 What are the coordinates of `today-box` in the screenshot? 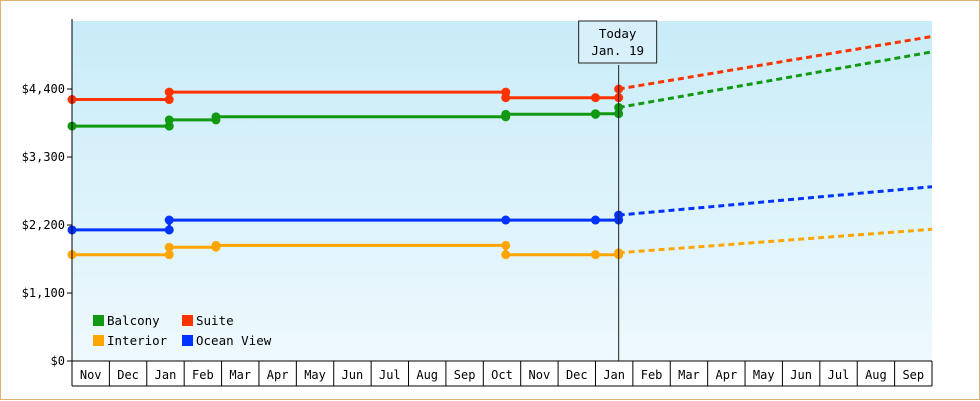 It's located at (618, 42).